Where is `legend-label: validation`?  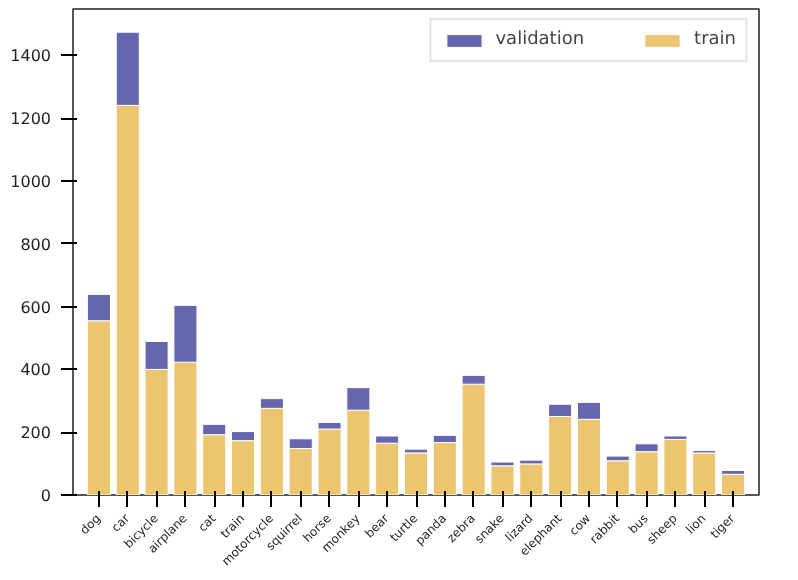 legend-label: validation is located at coordinates (540, 40).